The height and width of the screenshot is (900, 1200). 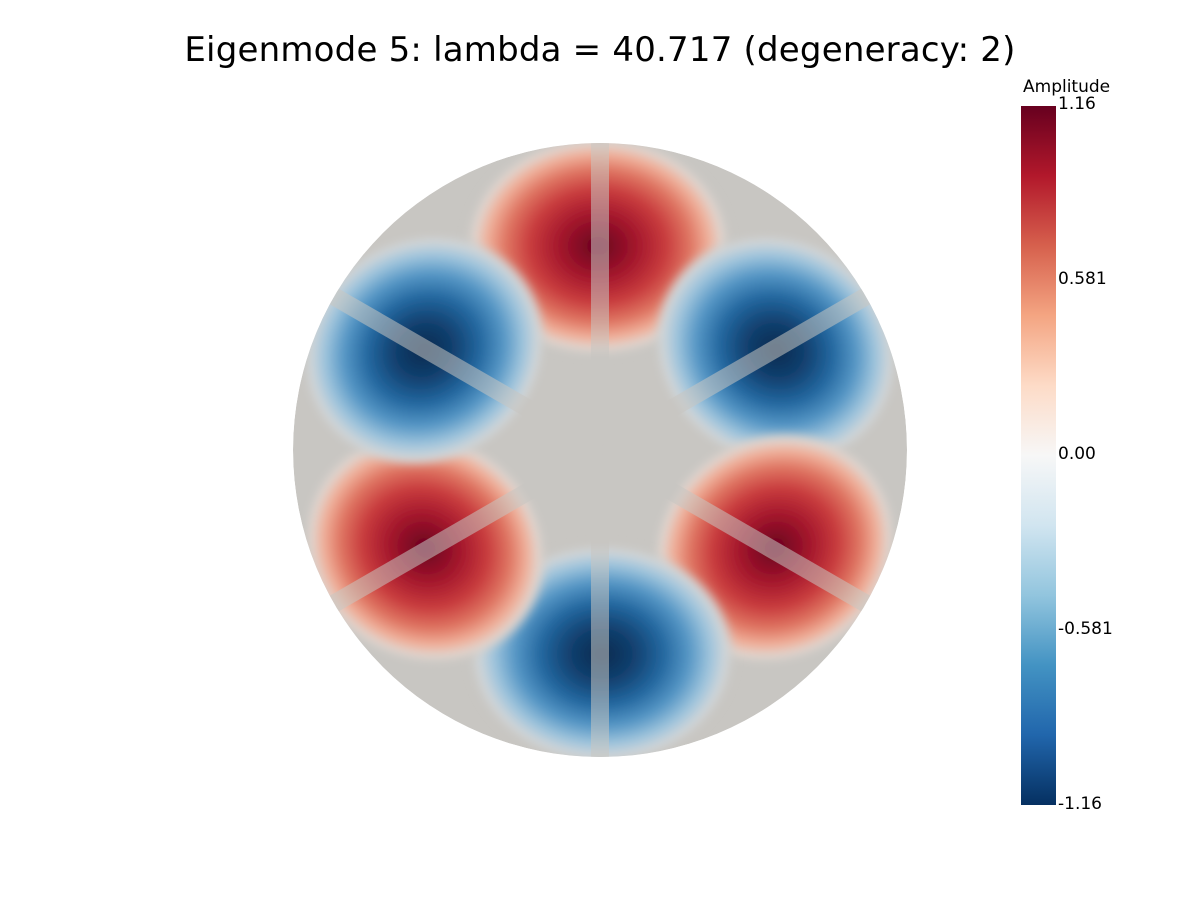 What do you see at coordinates (1080, 804) in the screenshot?
I see `colorbar-tick-min: -1.16` at bounding box center [1080, 804].